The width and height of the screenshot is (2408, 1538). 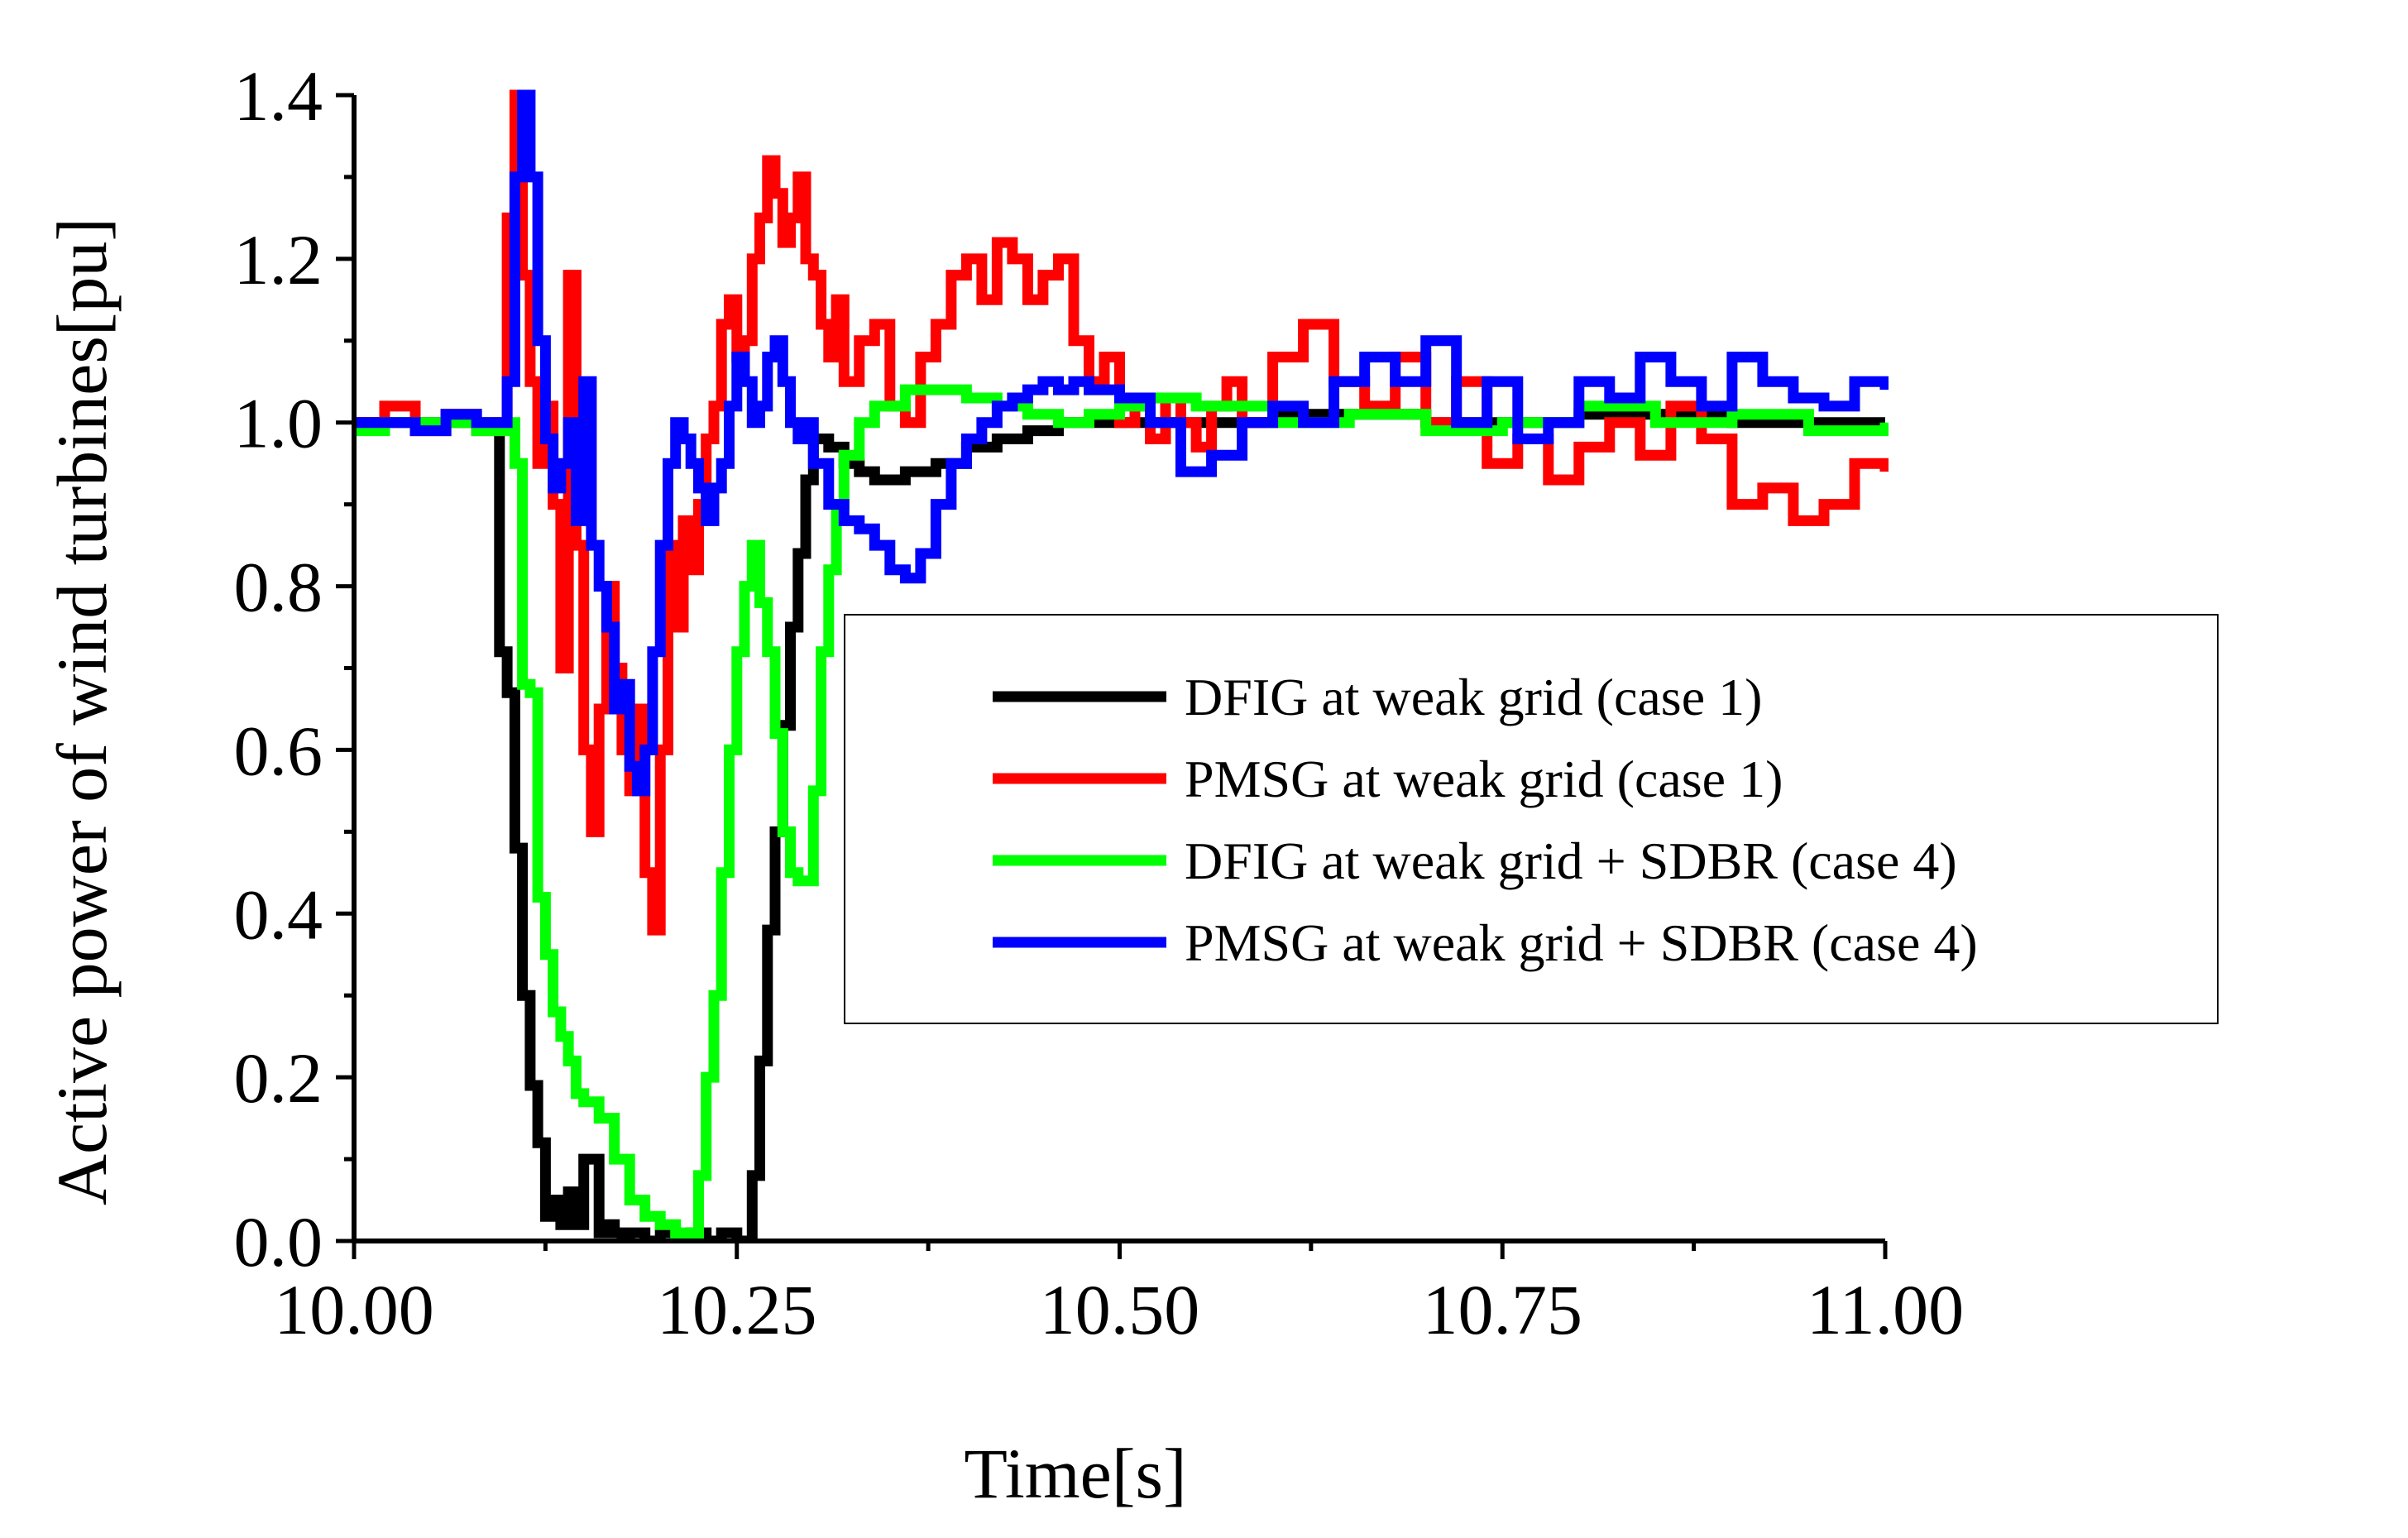 What do you see at coordinates (294, 669) in the screenshot?
I see `y-ticks: 0.0 0.2 0.4 0.6 0.8 1.0 1.2 1.4` at bounding box center [294, 669].